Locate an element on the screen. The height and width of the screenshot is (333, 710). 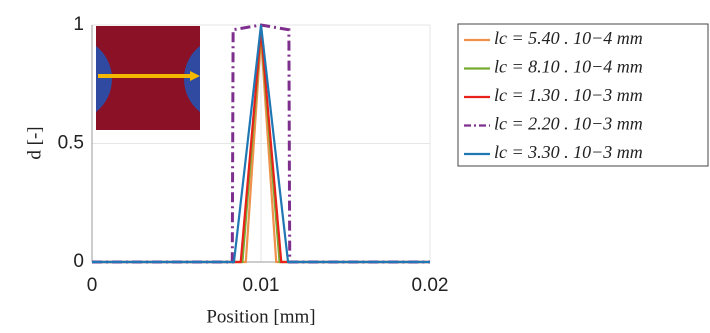
legend-label: lc = 5.40 . 10−4 mm is located at coordinates (568, 38).